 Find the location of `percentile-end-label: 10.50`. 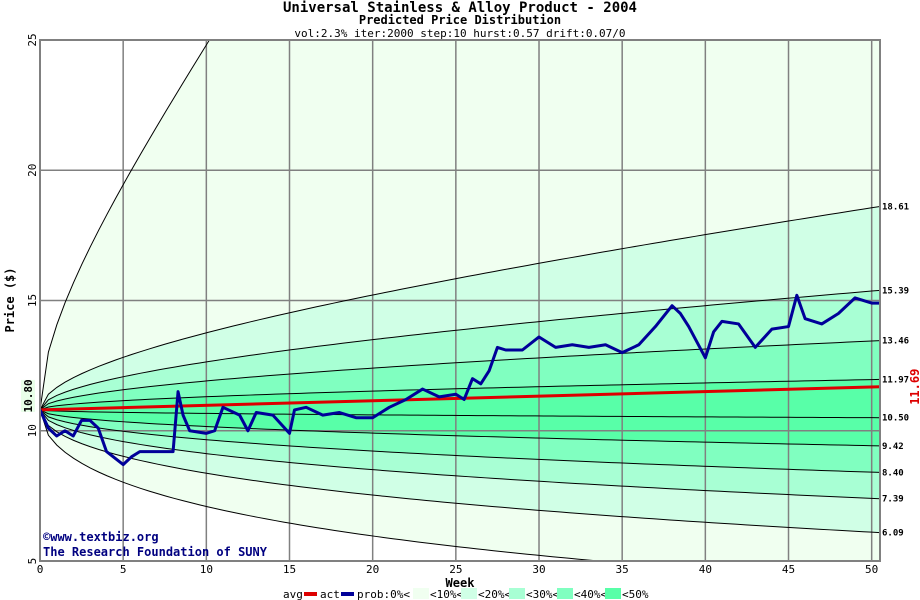

percentile-end-label: 10.50 is located at coordinates (895, 419).